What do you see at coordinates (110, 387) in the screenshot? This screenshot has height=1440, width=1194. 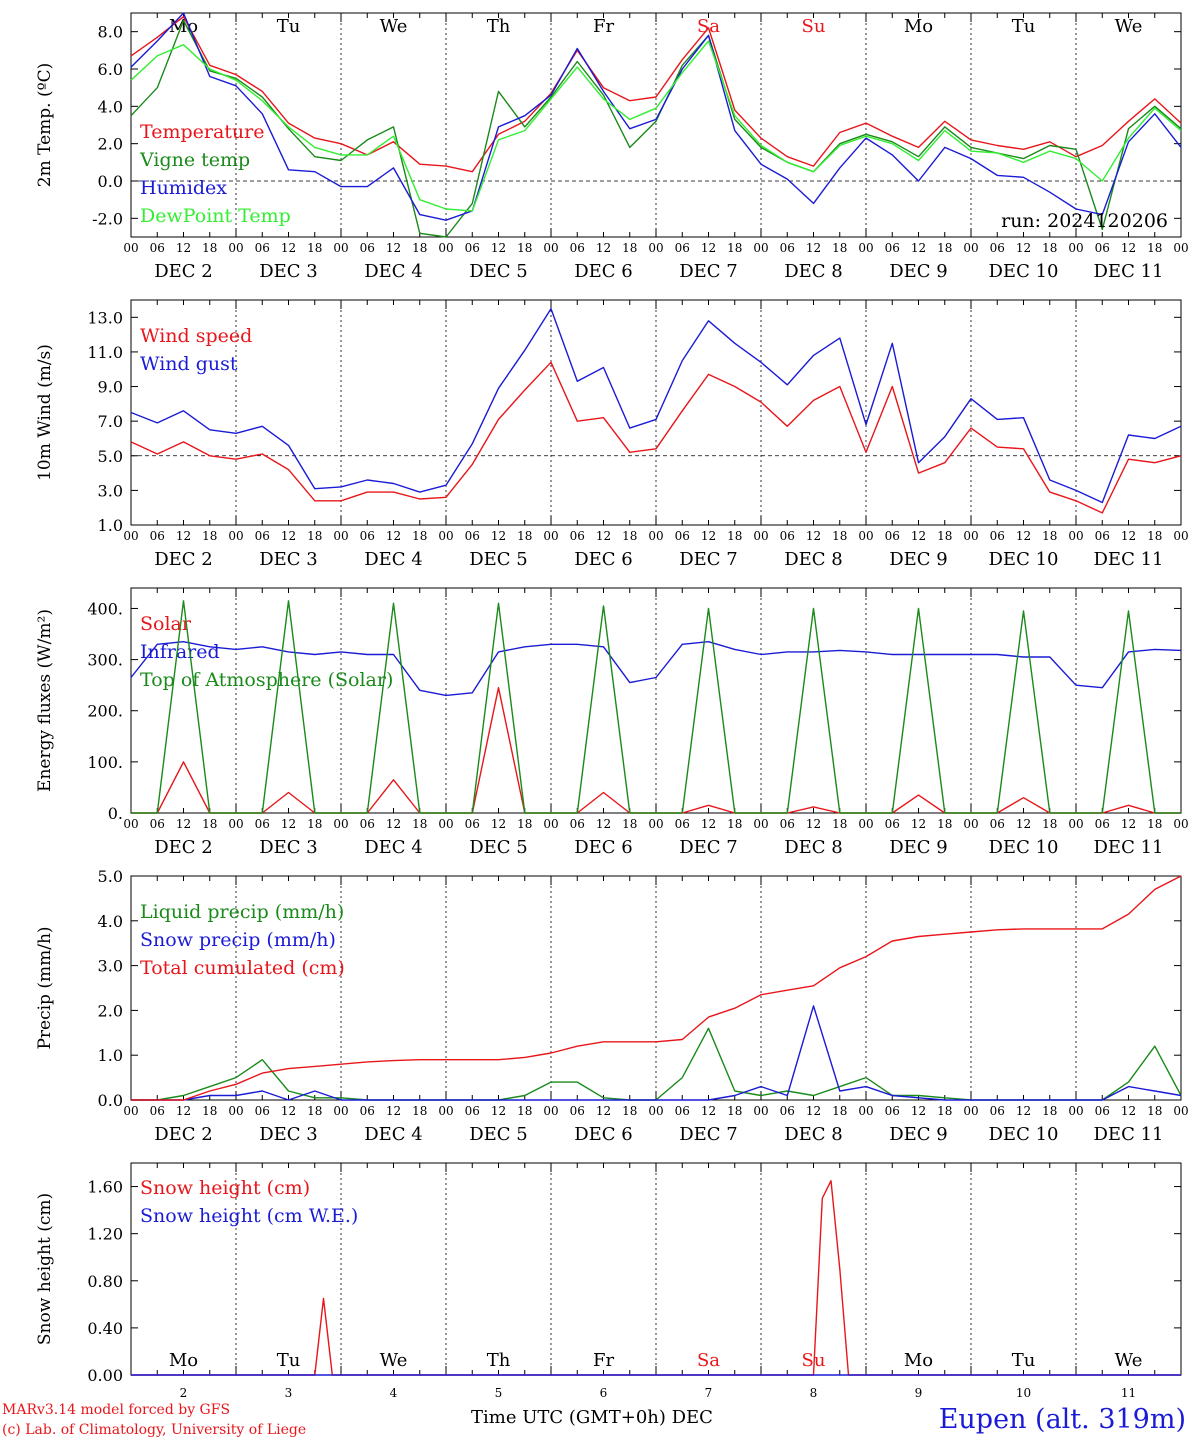 I see `y-tick-label: 9.0` at bounding box center [110, 387].